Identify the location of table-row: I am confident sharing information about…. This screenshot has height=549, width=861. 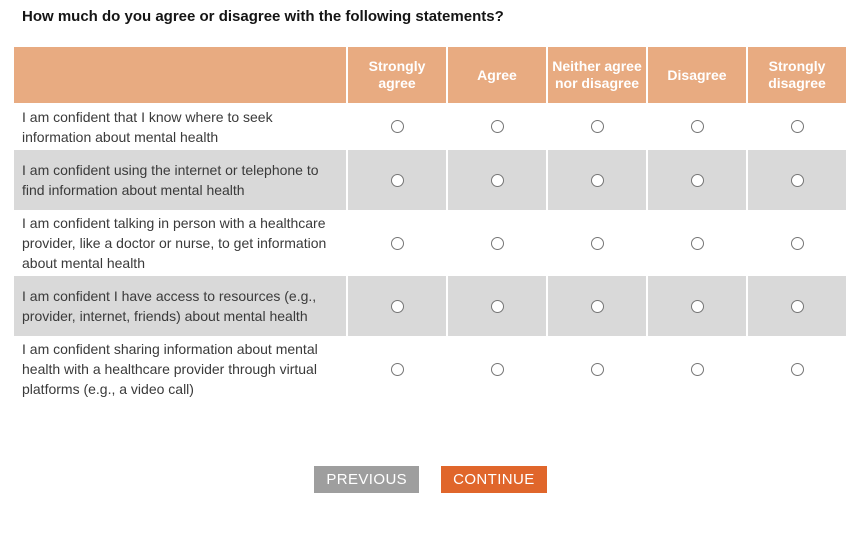
(430, 369).